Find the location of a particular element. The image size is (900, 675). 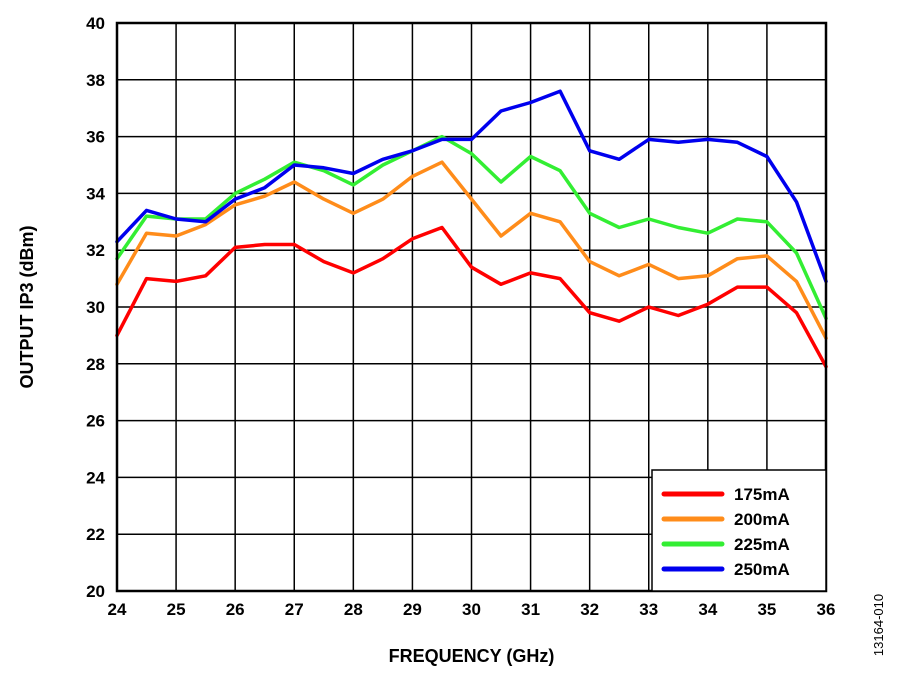

x-tick-label: 29 is located at coordinates (412, 609).